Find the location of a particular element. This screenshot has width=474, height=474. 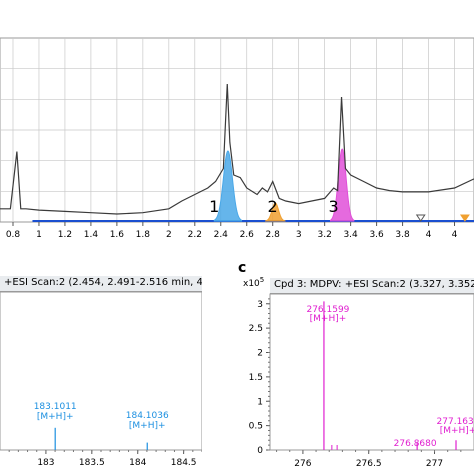

y-tick-label: 1.5 is located at coordinates (256, 378).